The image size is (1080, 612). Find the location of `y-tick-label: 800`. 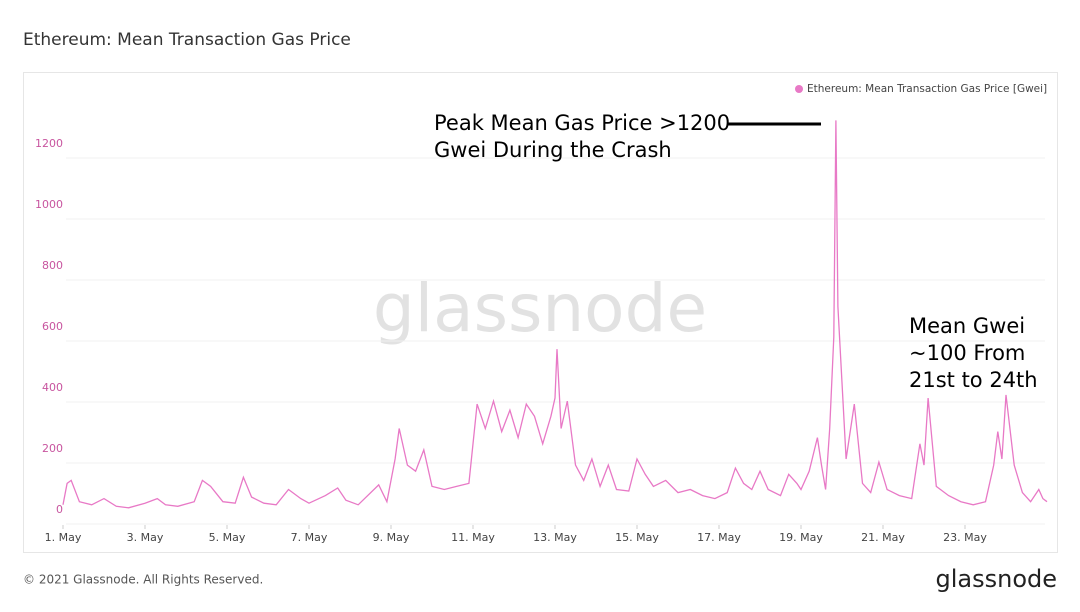

y-tick-label: 800 is located at coordinates (52, 265).